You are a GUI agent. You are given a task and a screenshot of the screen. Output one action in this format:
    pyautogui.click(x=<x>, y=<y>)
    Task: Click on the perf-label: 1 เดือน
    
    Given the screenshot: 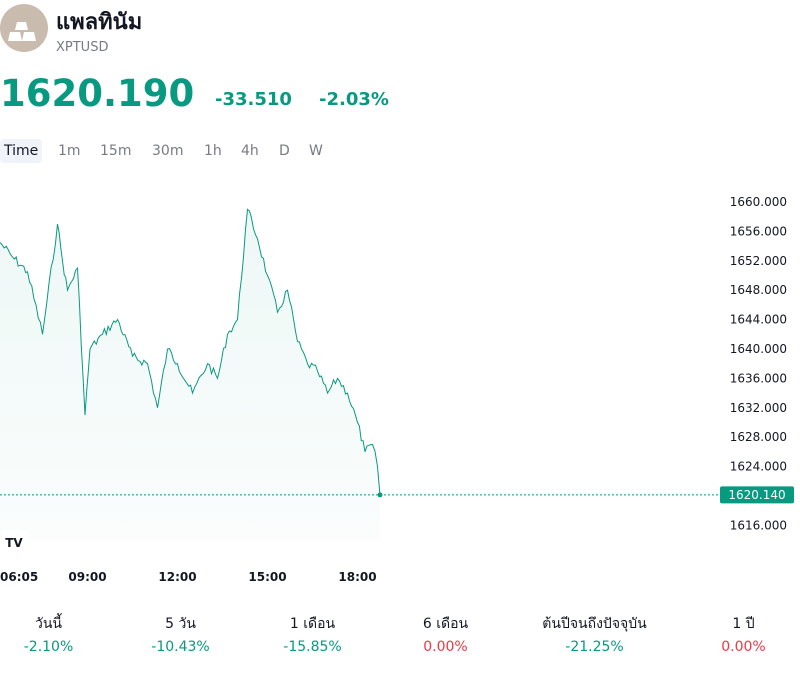 What is the action you would take?
    pyautogui.click(x=312, y=624)
    